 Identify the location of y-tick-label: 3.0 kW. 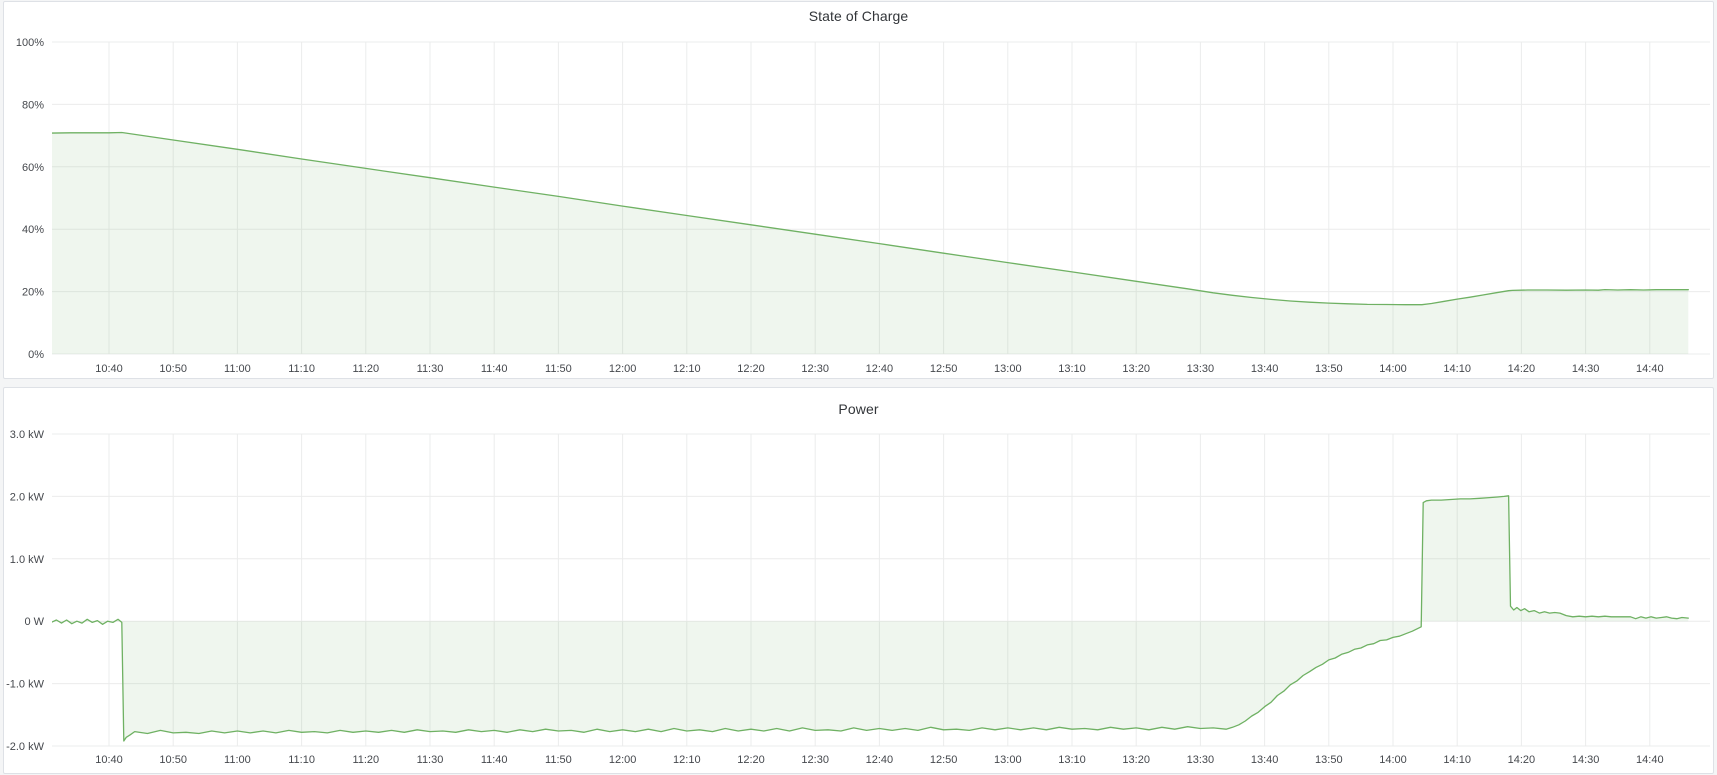
(27, 435).